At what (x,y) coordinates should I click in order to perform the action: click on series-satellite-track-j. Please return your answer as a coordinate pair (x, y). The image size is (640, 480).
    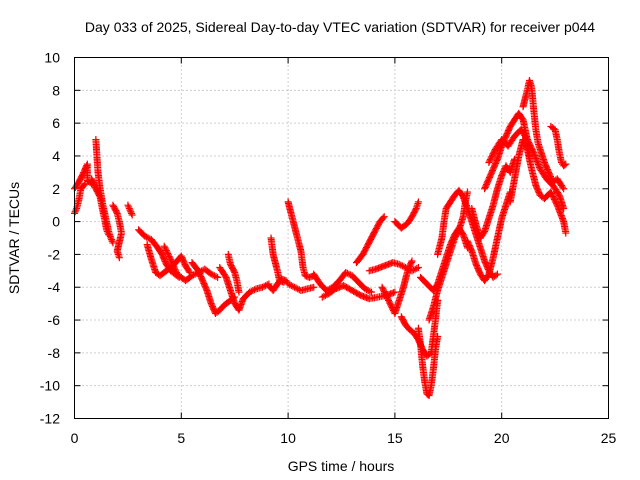
    Looking at the image, I should click on (213, 288).